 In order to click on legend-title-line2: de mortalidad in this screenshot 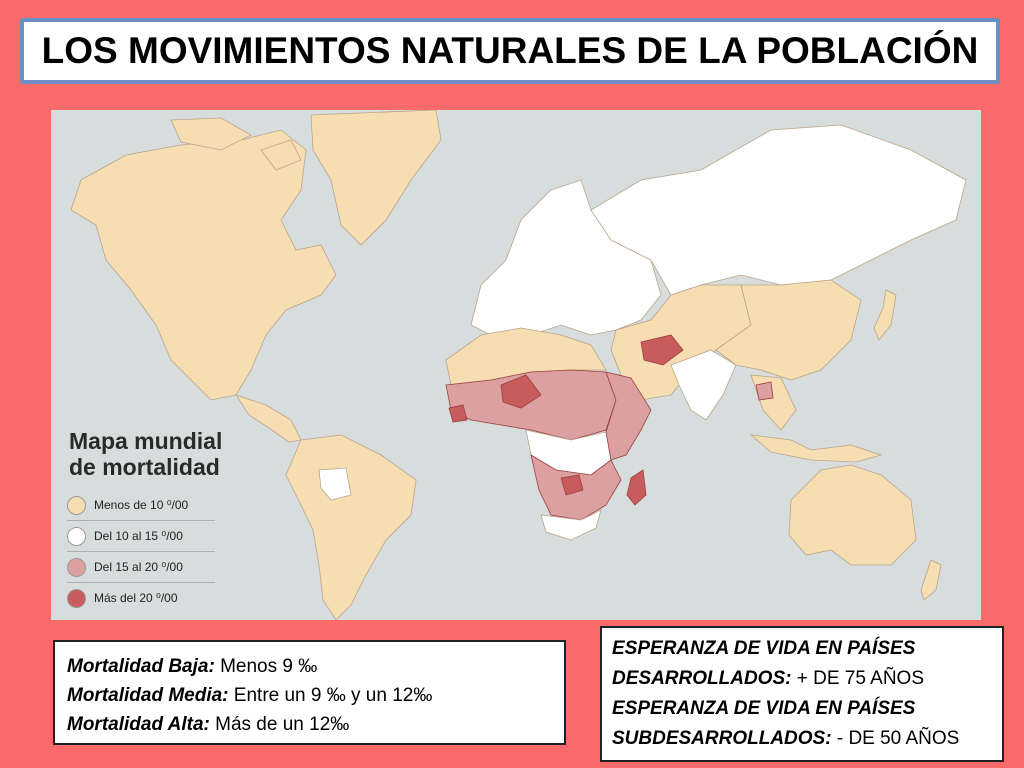, I will do `click(144, 467)`.